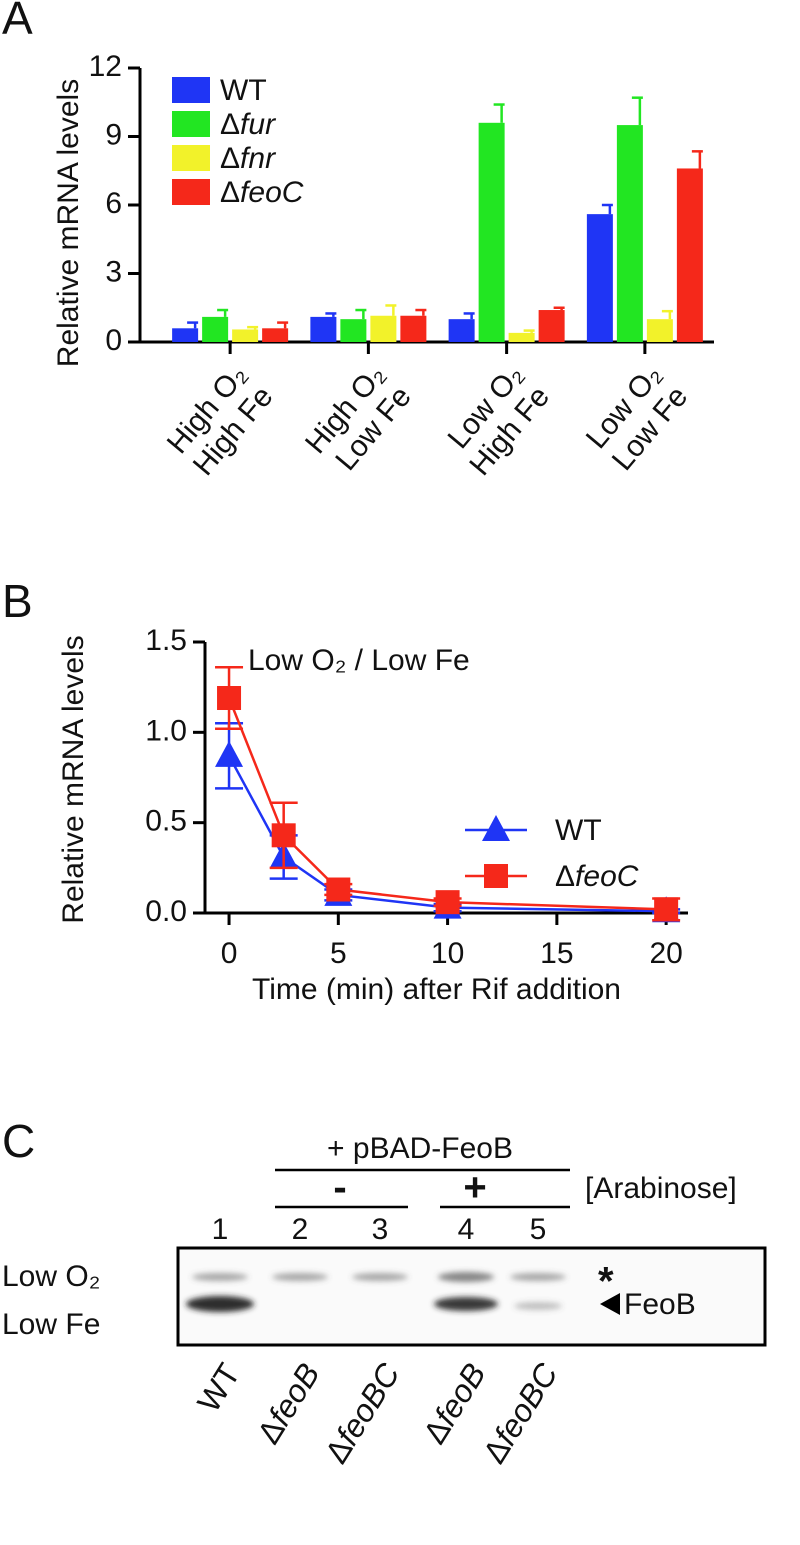 The height and width of the screenshot is (1545, 800). Describe the element at coordinates (166, 640) in the screenshot. I see `y-tick-label: 1.5` at that location.